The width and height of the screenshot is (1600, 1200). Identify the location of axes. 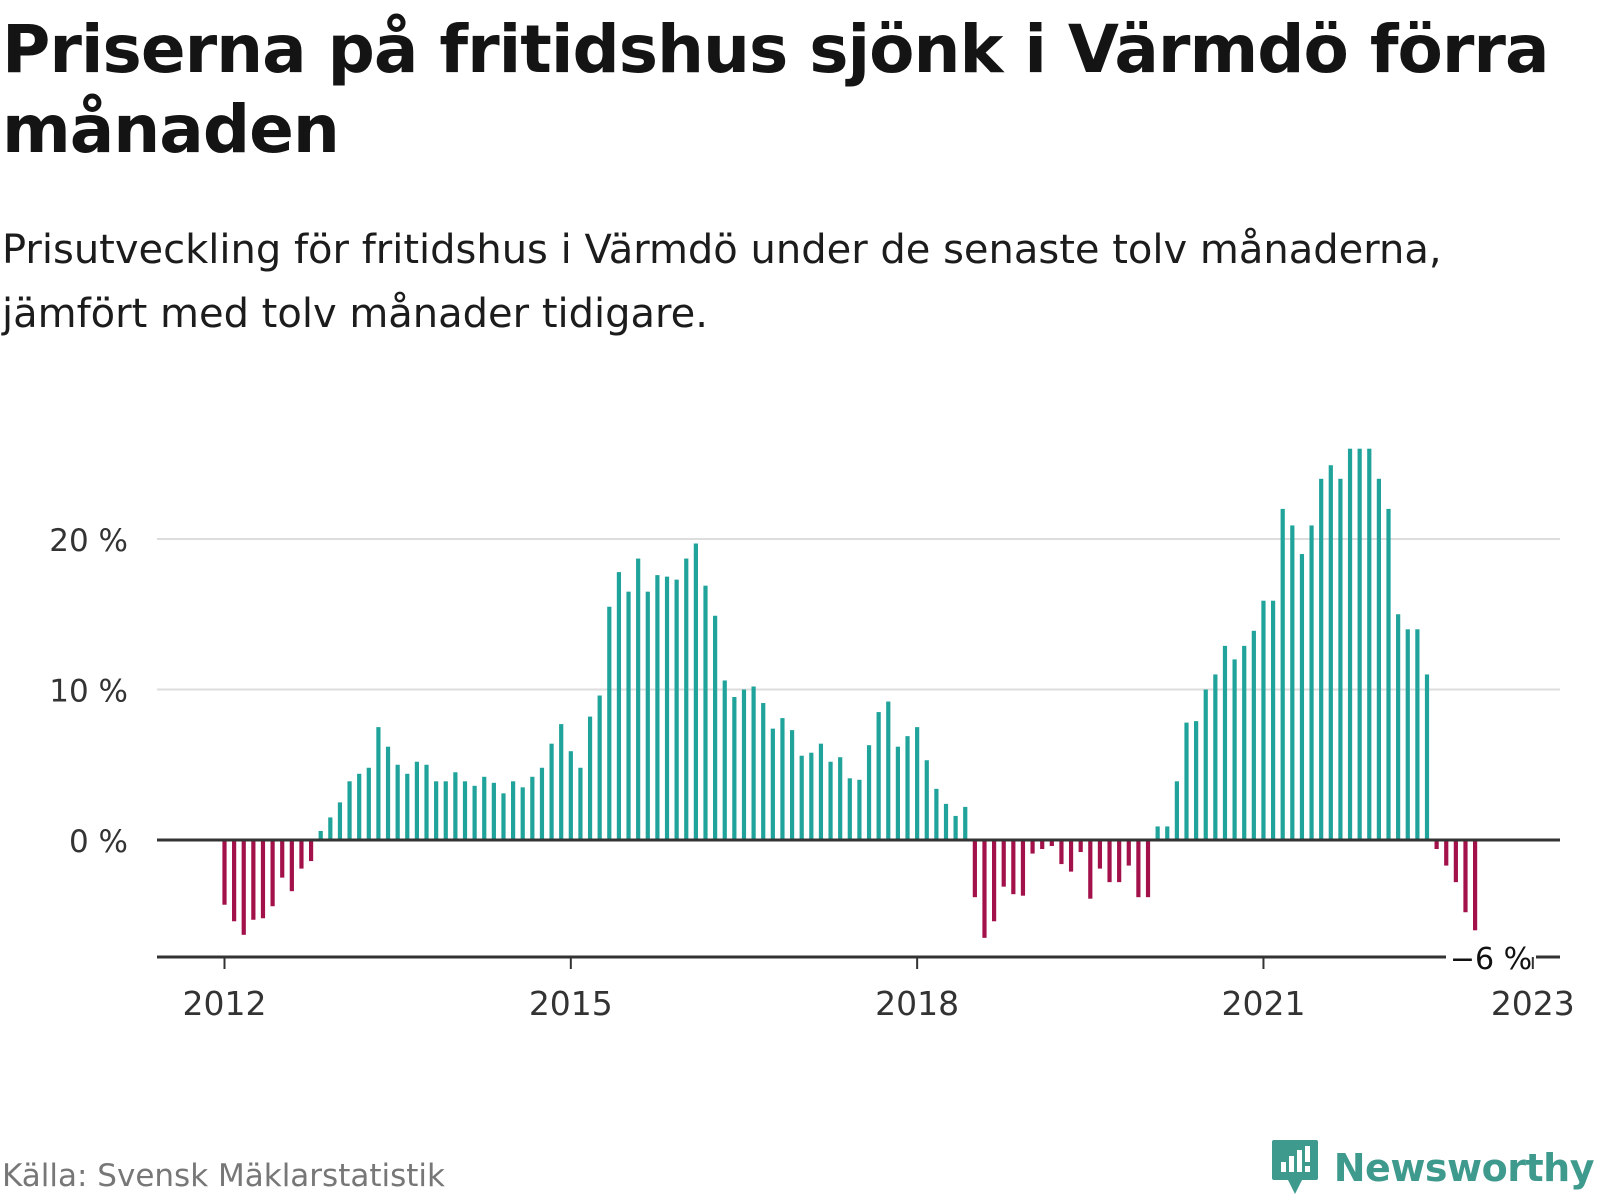
(858, 903).